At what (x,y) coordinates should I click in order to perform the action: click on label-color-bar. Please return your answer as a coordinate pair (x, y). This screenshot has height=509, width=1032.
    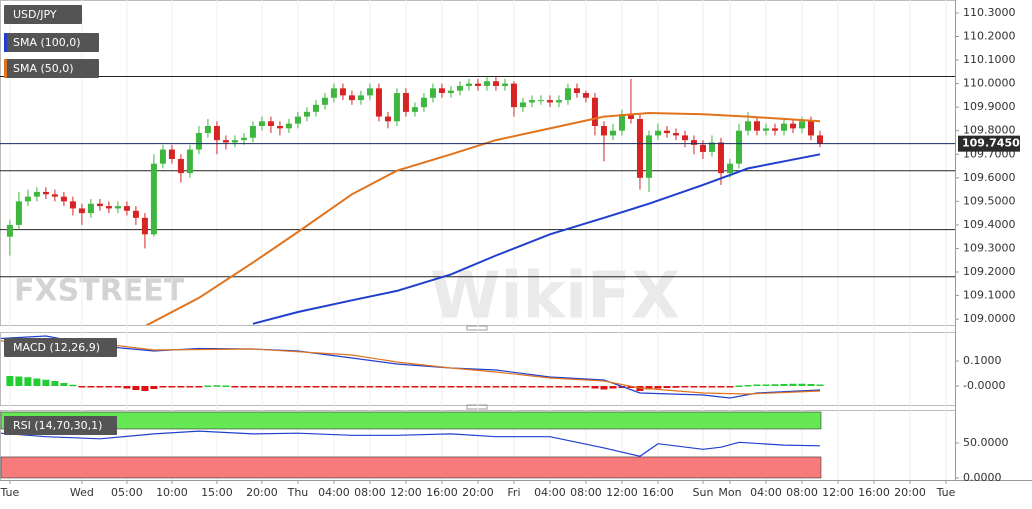
    Looking at the image, I should click on (5, 42).